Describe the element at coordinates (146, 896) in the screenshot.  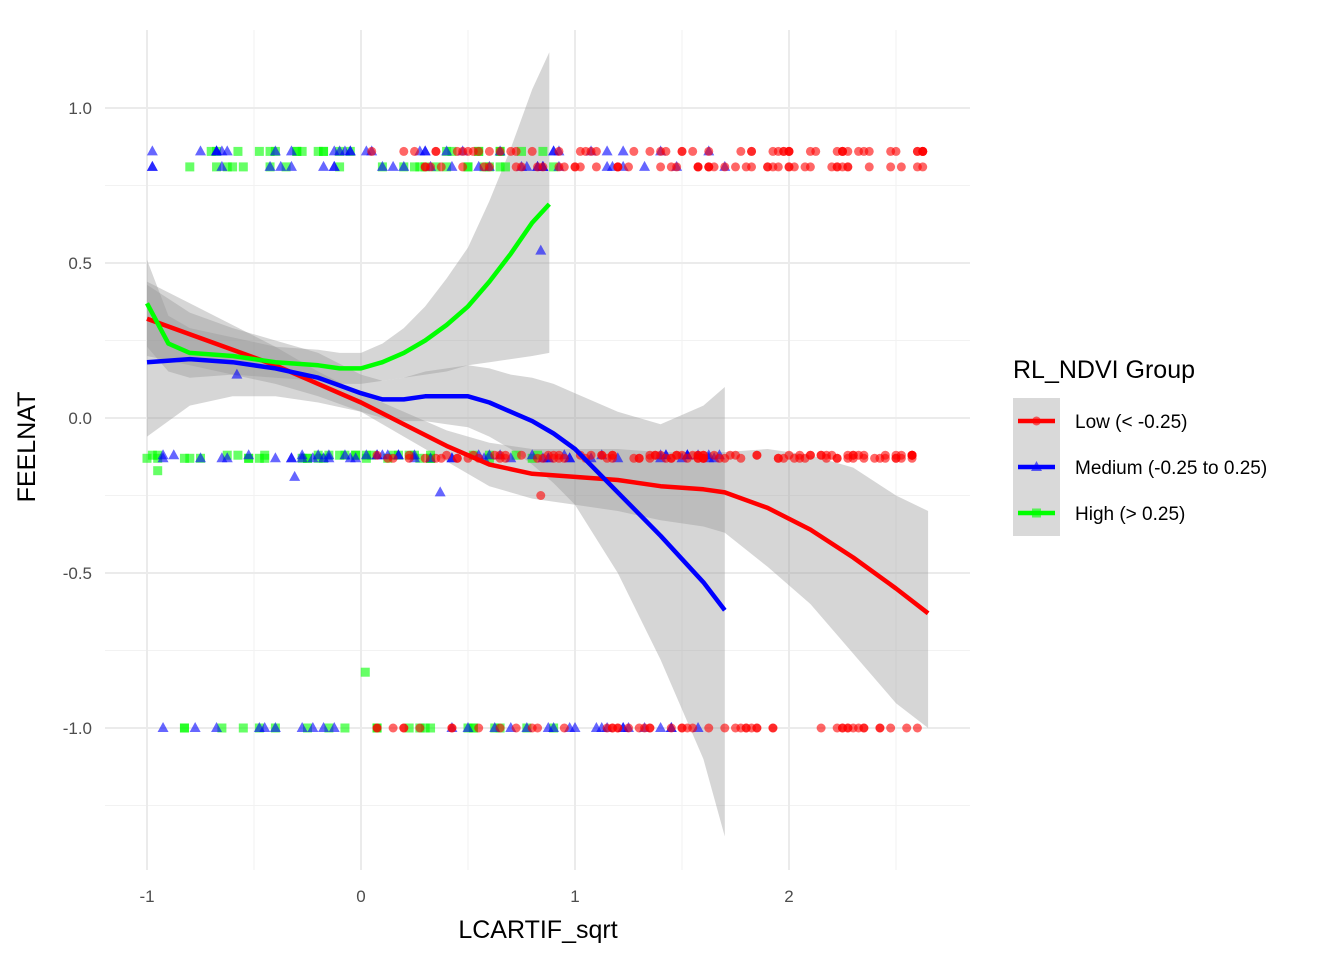
I see `x-tick-label: -1` at that location.